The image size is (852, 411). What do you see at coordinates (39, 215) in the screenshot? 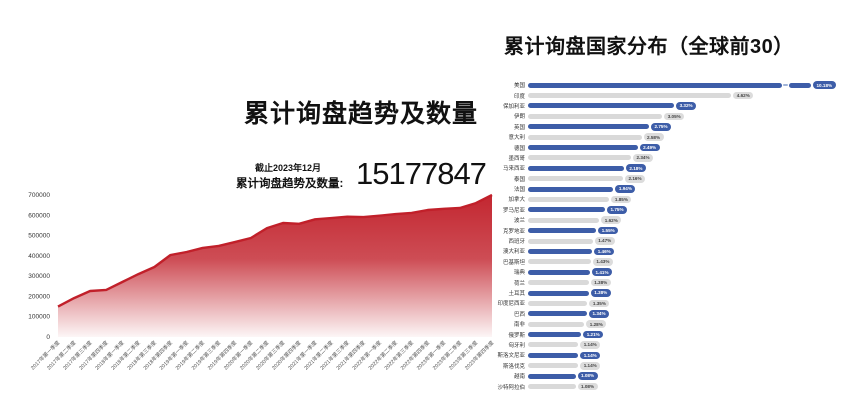
I see `y-axis-tick: 600000` at bounding box center [39, 215].